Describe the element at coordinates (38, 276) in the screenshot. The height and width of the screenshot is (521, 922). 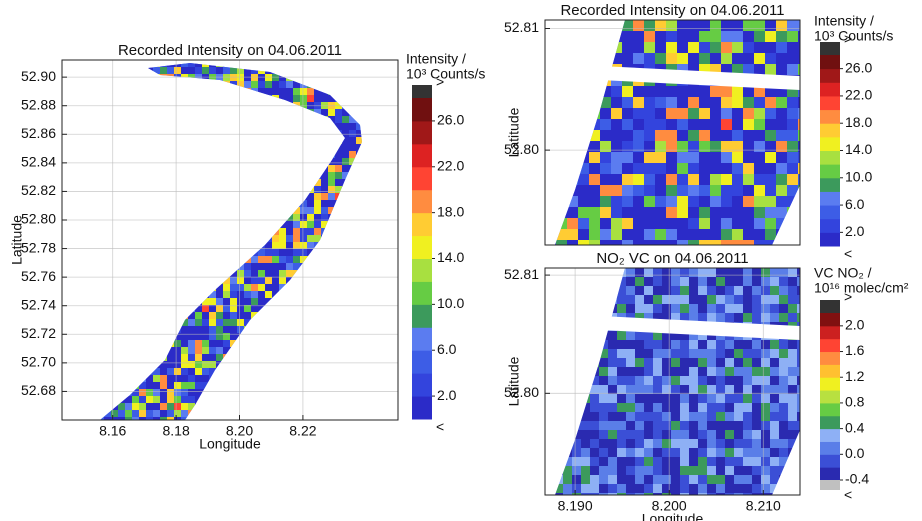
I see `y-tick-label: 52.76` at that location.